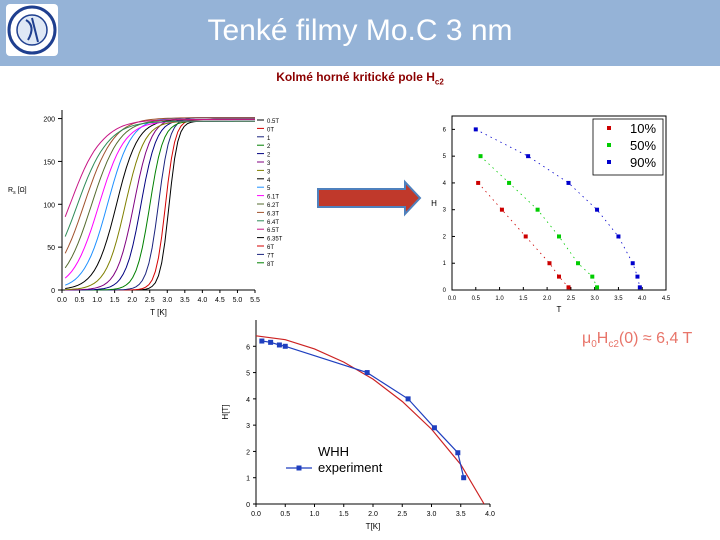 The image size is (720, 540). I want to click on x-tick-label: 4.5, so click(220, 300).